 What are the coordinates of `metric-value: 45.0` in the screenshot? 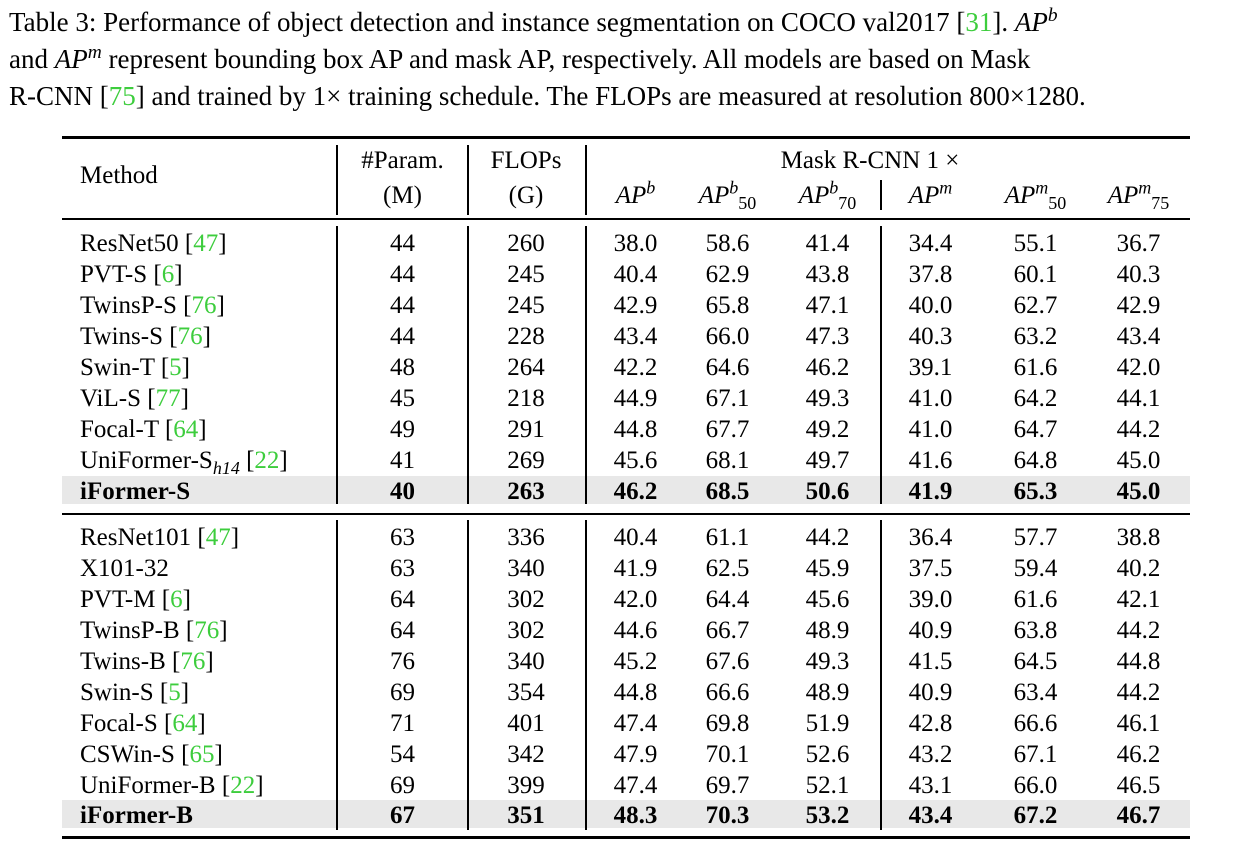 It's located at (1138, 491).